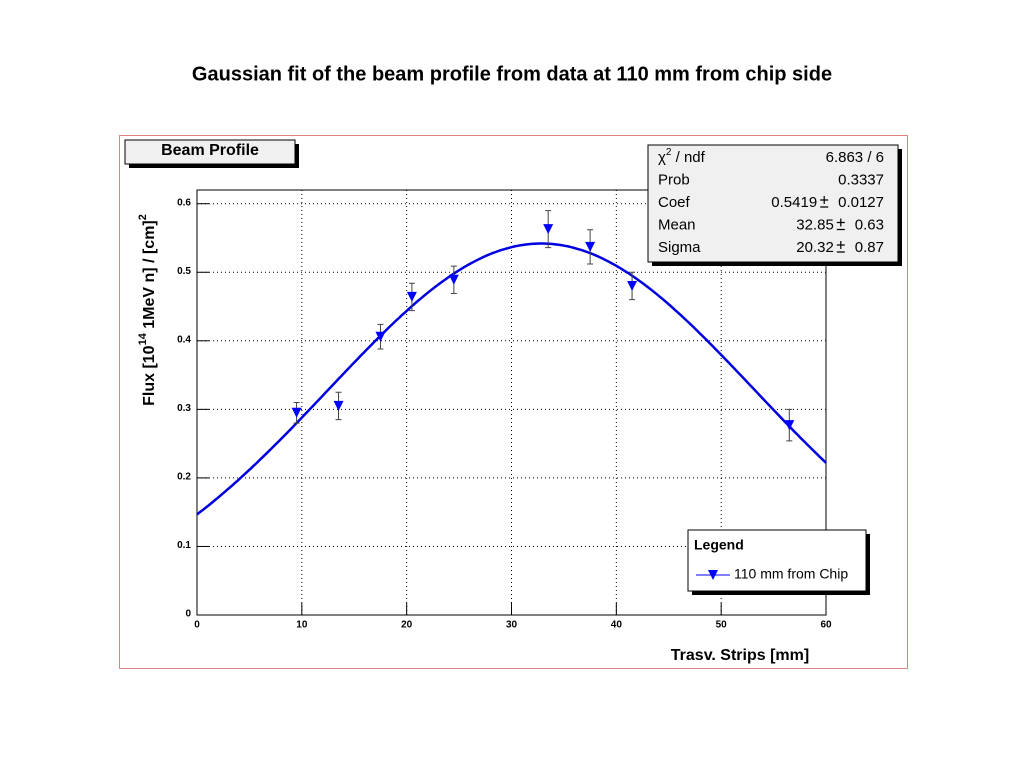 This screenshot has height=768, width=1024. Describe the element at coordinates (815, 247) in the screenshot. I see `stat-value: 20.32` at that location.